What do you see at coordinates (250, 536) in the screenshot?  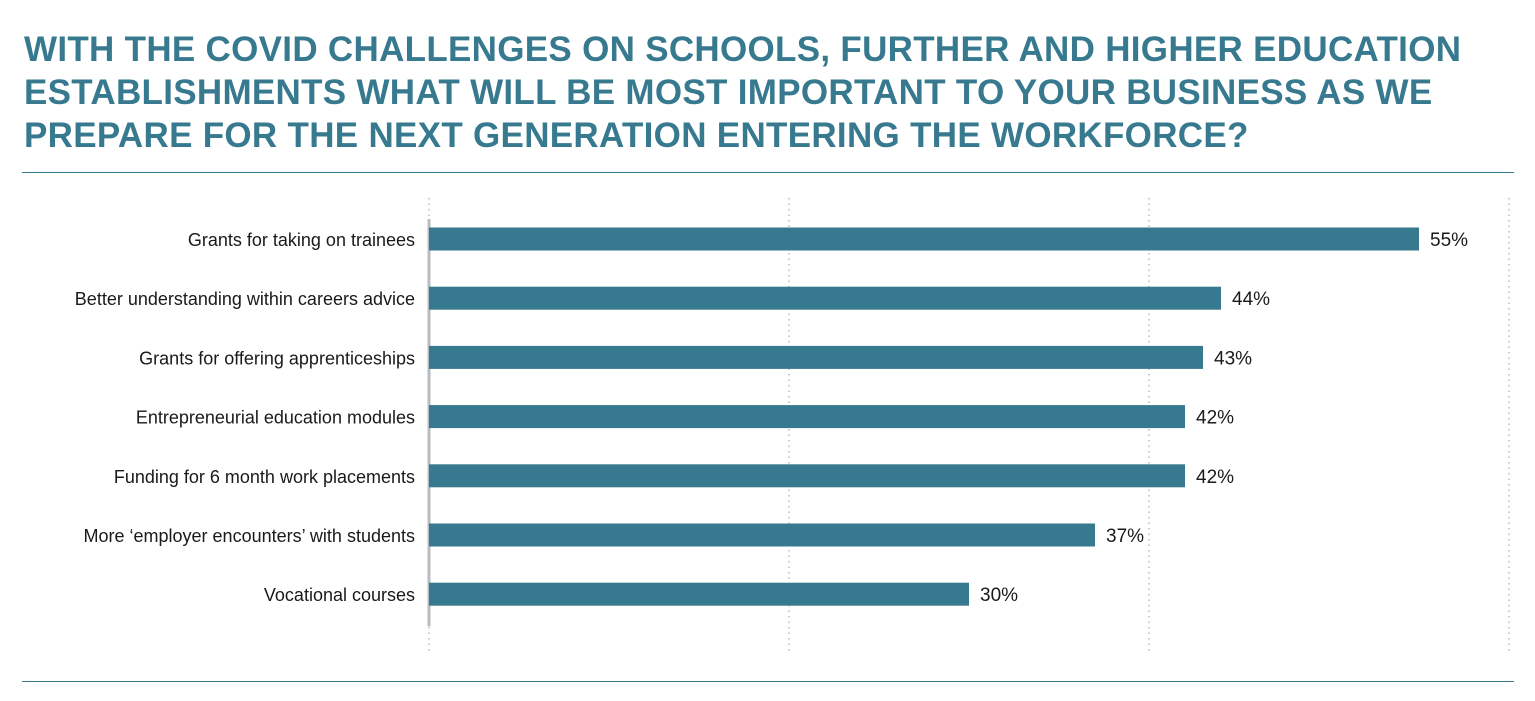 I see `category-label: More ‘employer encounters’ with students` at bounding box center [250, 536].